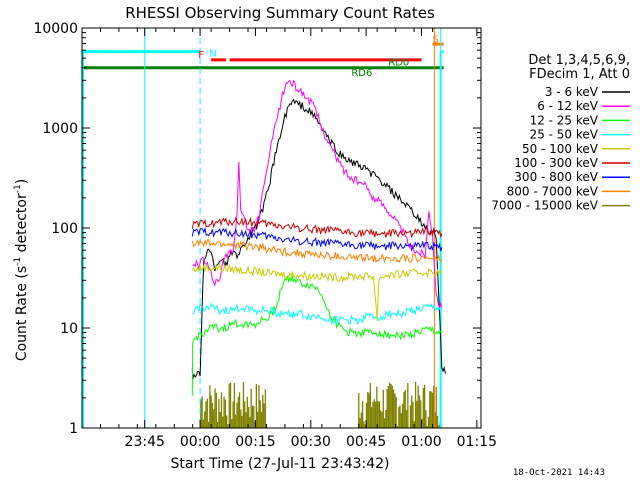 The height and width of the screenshot is (484, 640). I want to click on legend-entry-label: 7000 - 15000 keV, so click(544, 206).